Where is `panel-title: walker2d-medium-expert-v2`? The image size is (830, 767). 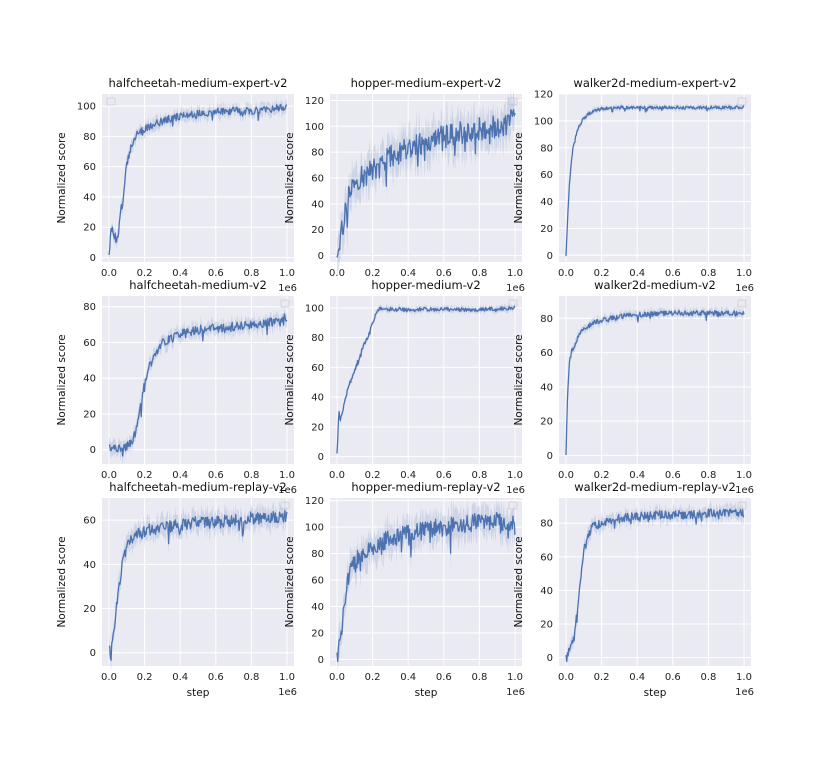
panel-title: walker2d-medium-expert-v2 is located at coordinates (654, 83).